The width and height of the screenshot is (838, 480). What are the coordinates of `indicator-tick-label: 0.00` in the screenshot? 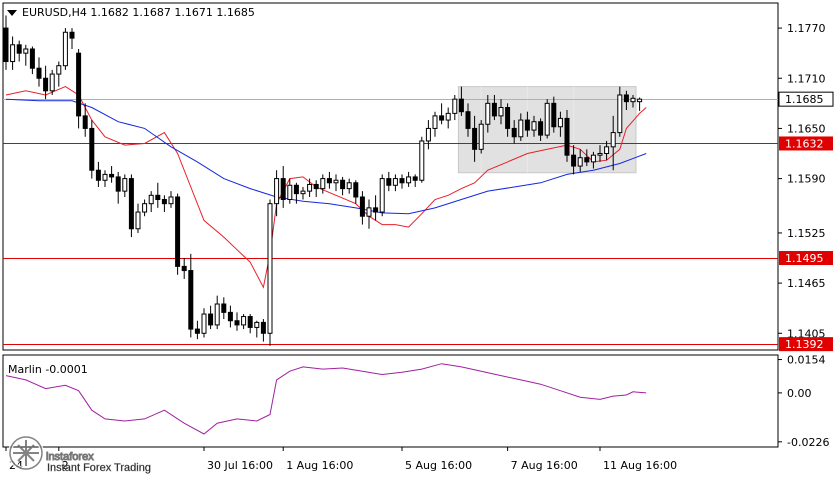 It's located at (799, 393).